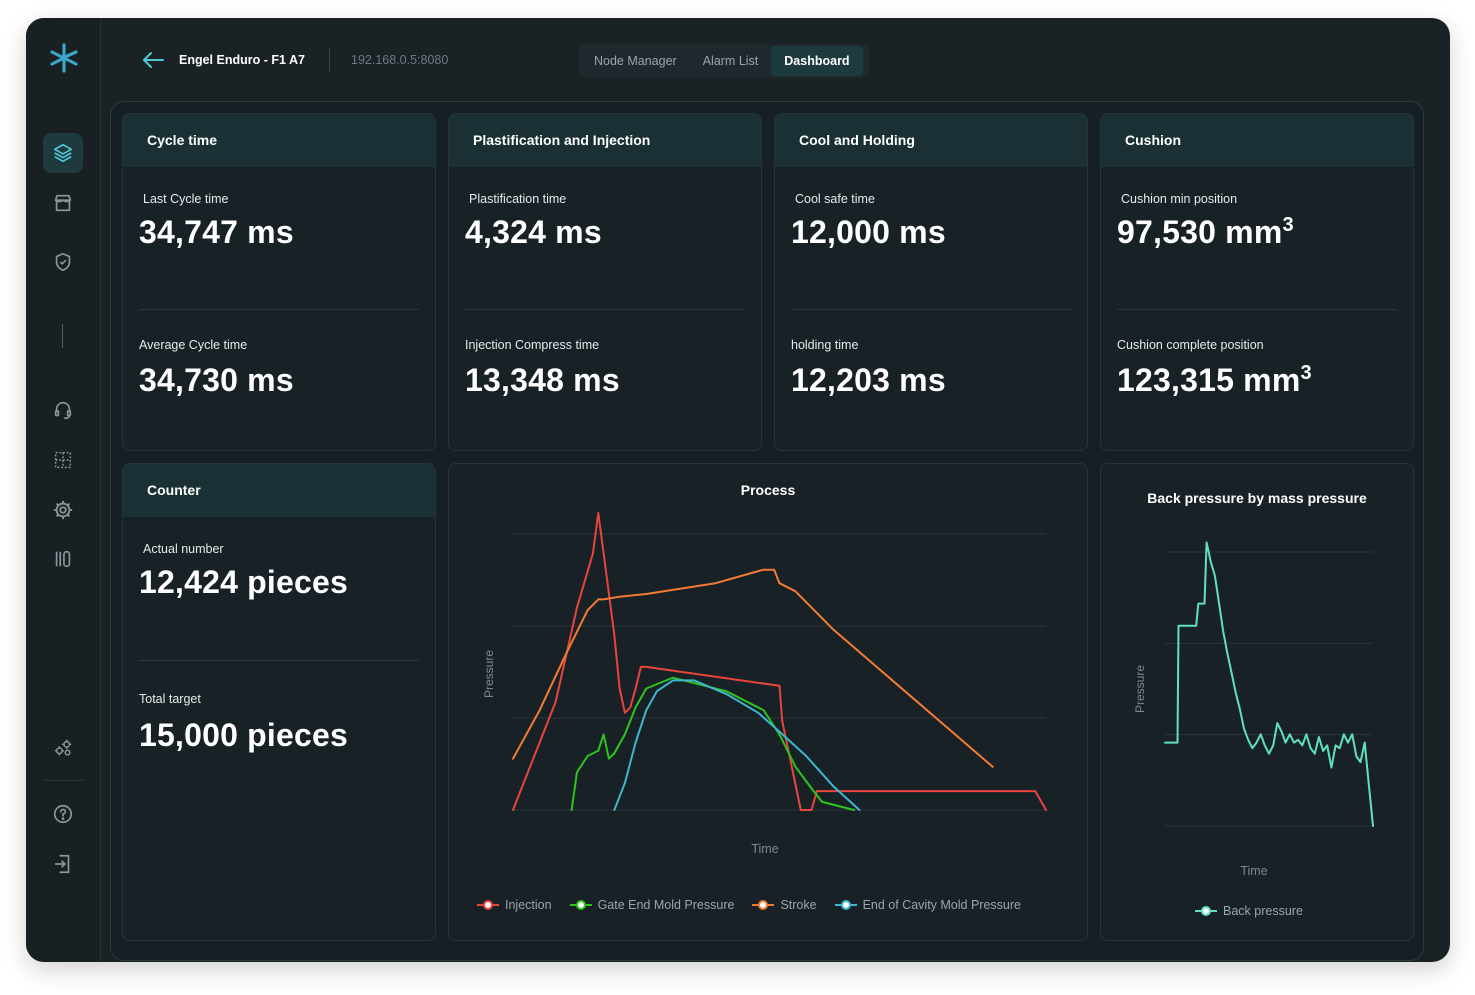  Describe the element at coordinates (243, 735) in the screenshot. I see `metric-value: 15,000 pieces` at that location.